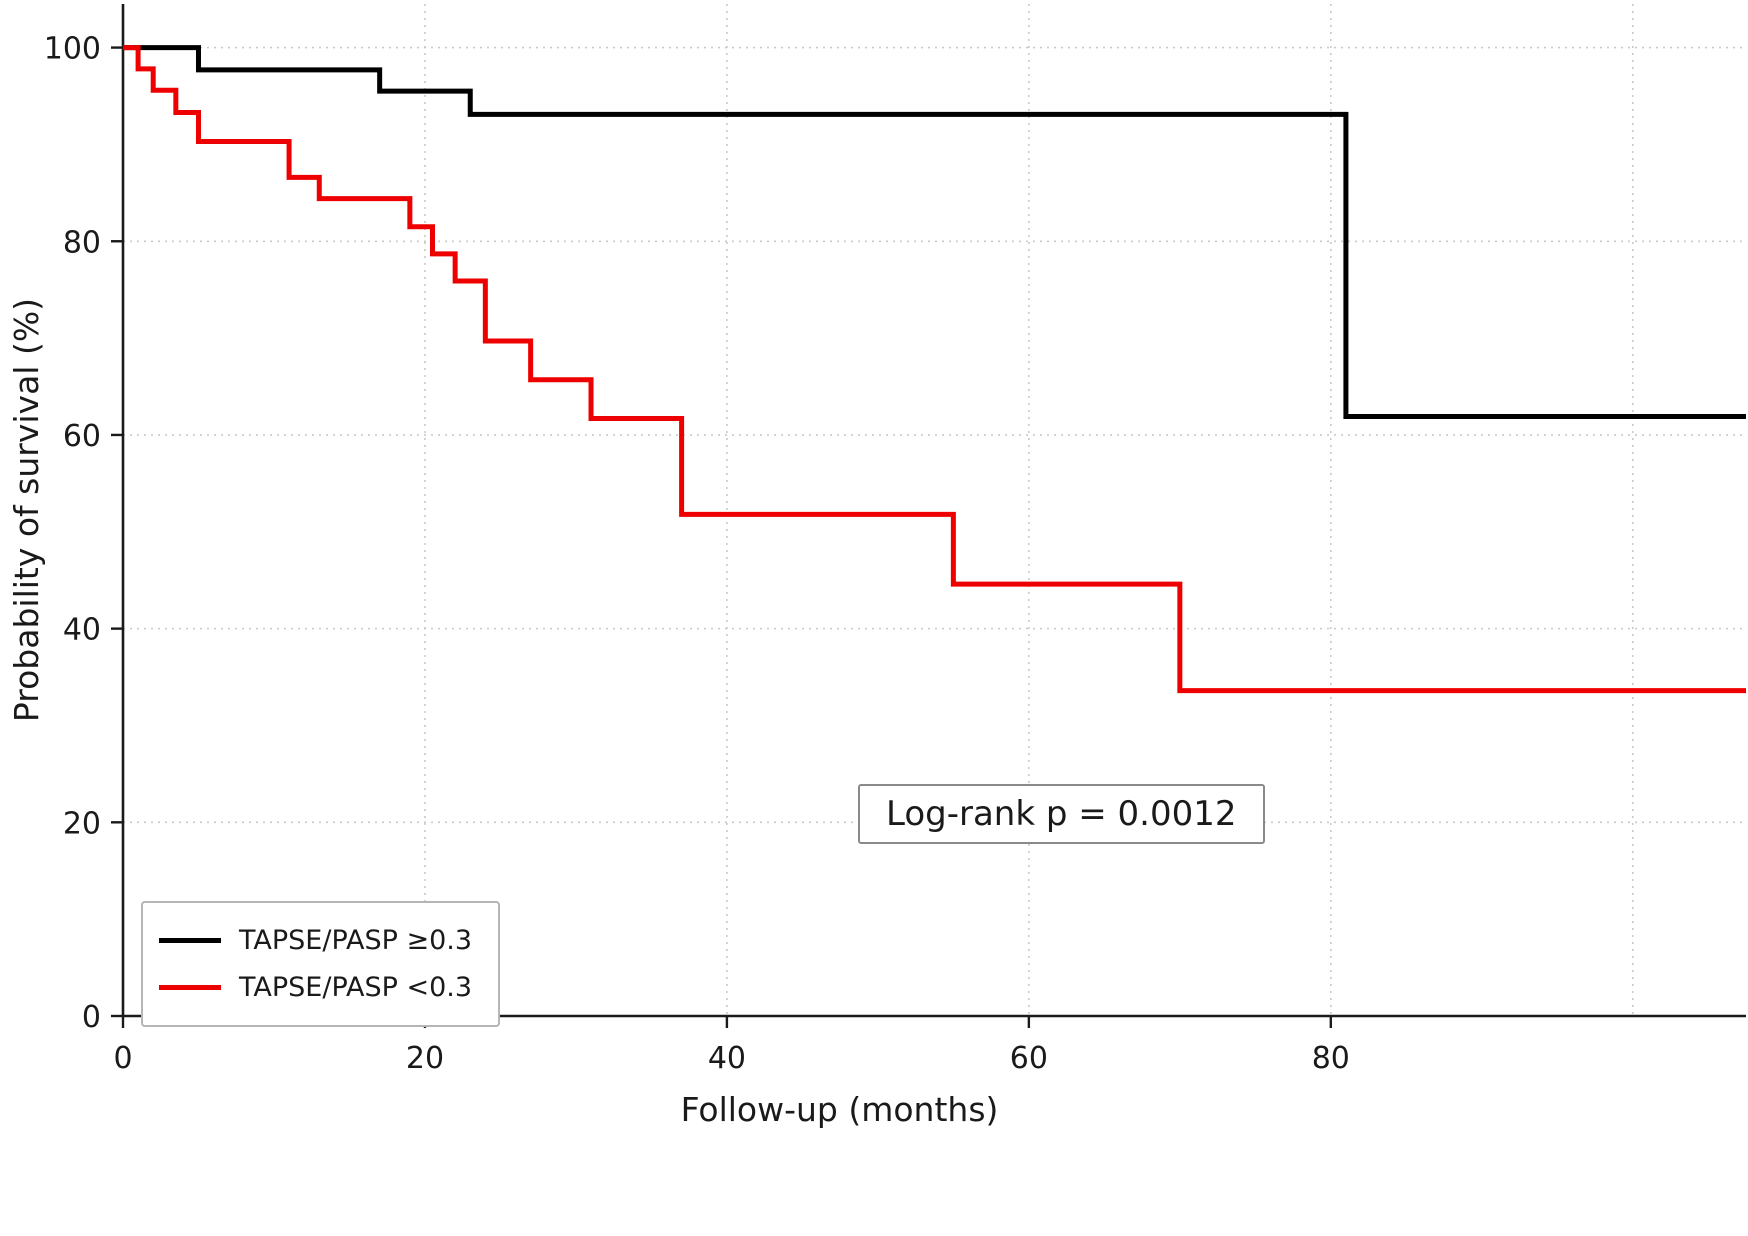 The width and height of the screenshot is (1748, 1236). Describe the element at coordinates (356, 987) in the screenshot. I see `legend-label: TAPSE/PASP <0.3` at that location.